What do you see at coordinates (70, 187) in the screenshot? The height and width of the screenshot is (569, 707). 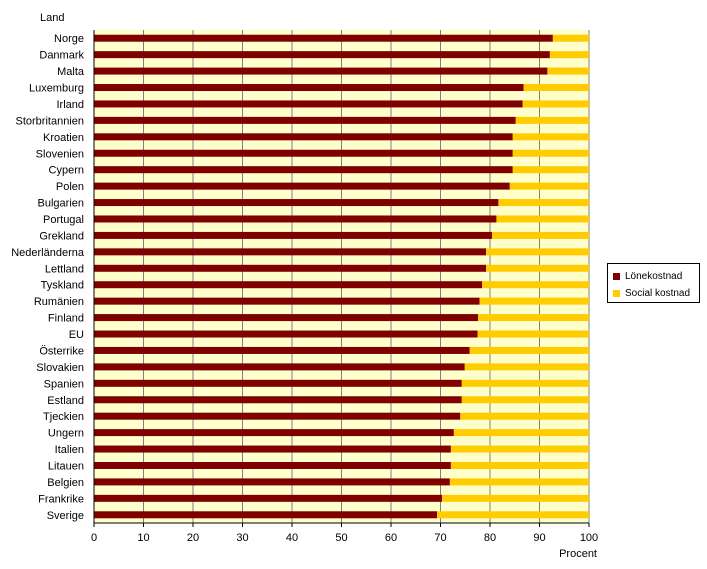 I see `category-label: Polen` at bounding box center [70, 187].